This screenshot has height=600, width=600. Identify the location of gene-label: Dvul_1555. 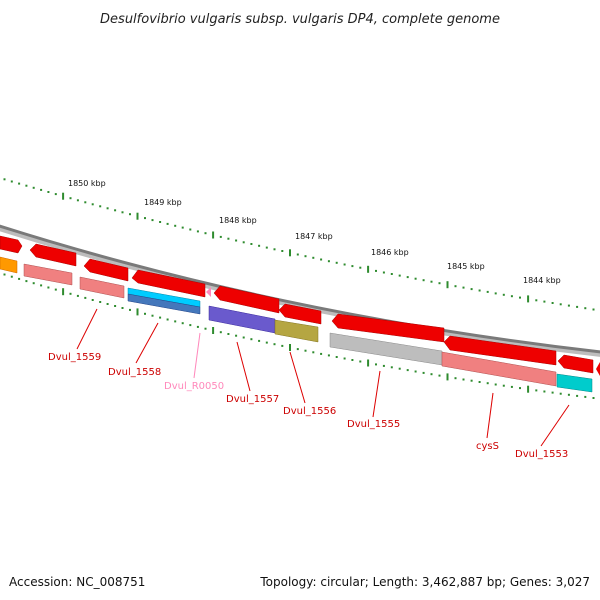
(373, 424).